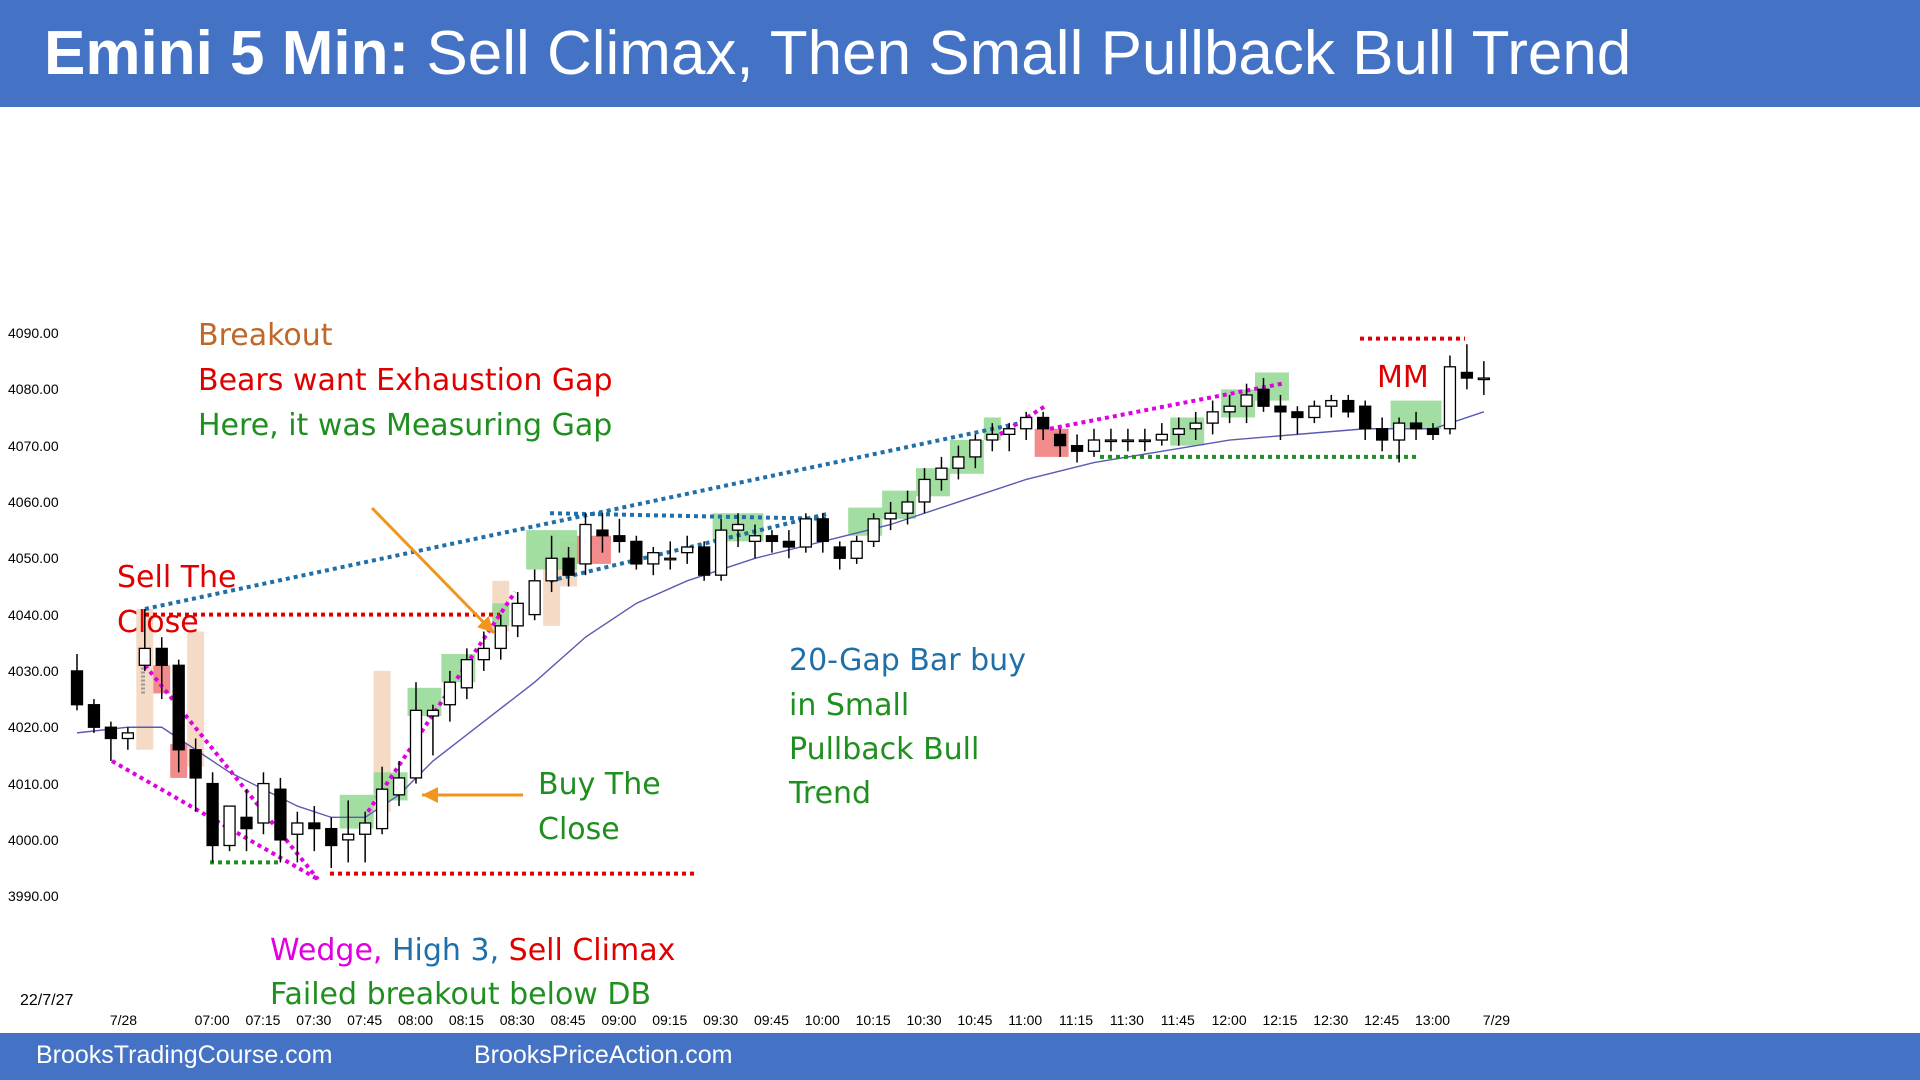  Describe the element at coordinates (975, 1020) in the screenshot. I see `x-tick-label: 10:45` at that location.